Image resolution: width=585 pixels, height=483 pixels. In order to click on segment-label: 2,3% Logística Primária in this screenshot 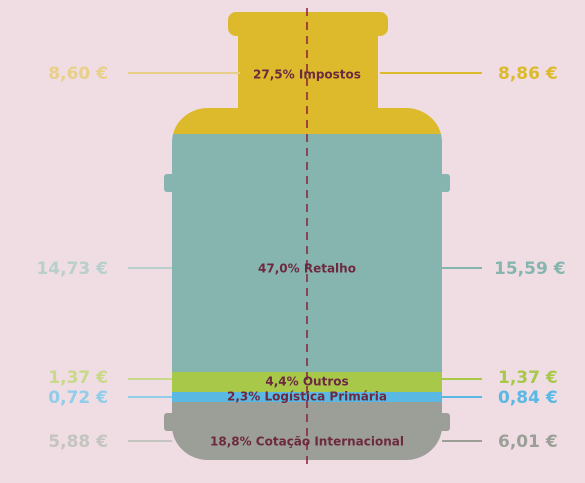, I will do `click(307, 397)`.